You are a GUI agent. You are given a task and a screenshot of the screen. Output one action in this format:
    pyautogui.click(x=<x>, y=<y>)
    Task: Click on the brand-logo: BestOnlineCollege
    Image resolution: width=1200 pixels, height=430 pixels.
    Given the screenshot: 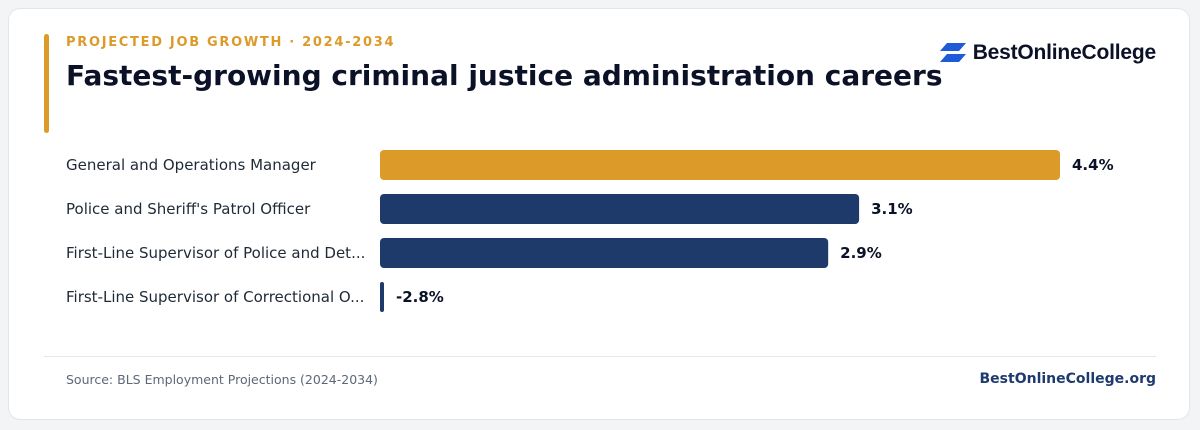 What is the action you would take?
    pyautogui.click(x=1048, y=53)
    